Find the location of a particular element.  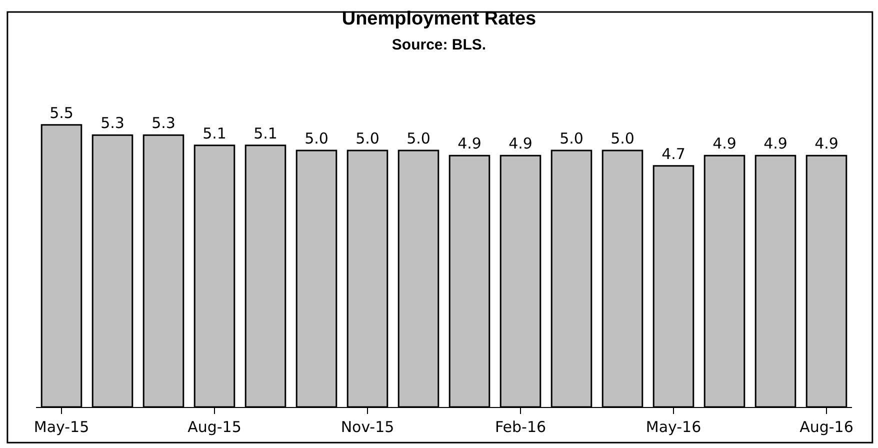

data-label: 5.5 is located at coordinates (62, 113).